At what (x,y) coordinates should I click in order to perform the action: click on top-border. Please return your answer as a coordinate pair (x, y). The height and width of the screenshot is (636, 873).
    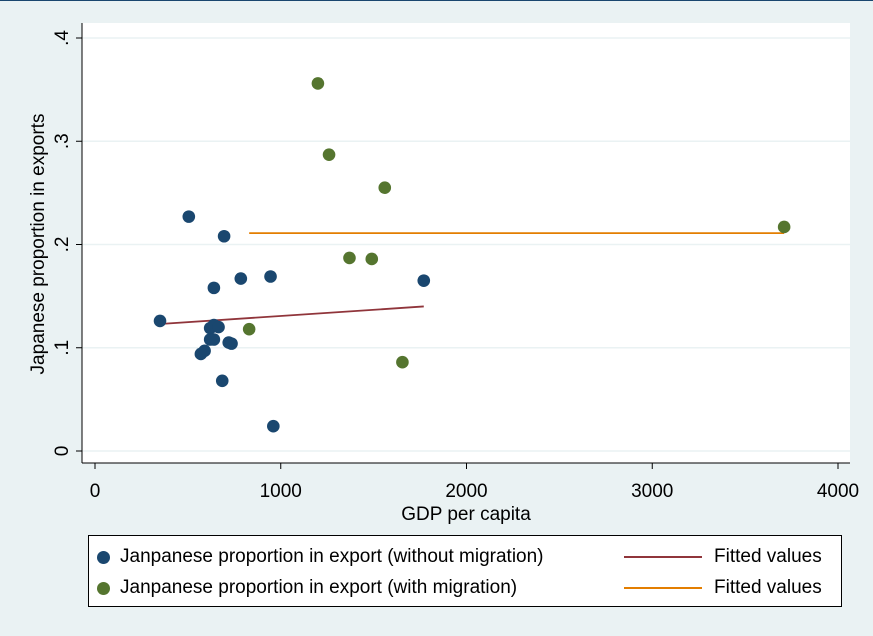
    Looking at the image, I should click on (436, 0).